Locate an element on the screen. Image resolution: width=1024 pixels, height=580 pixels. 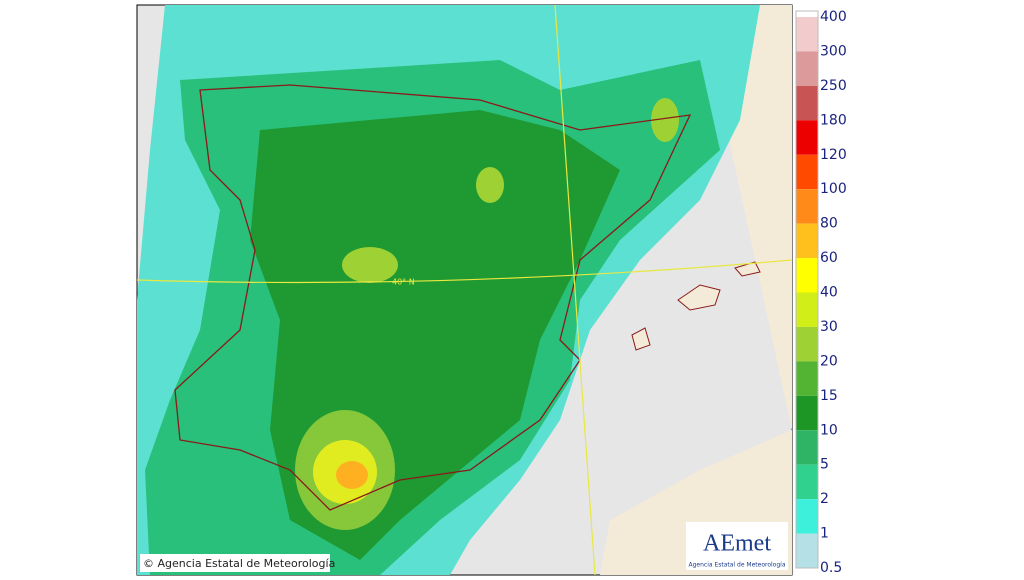
legend-label: 10 is located at coordinates (829, 430).